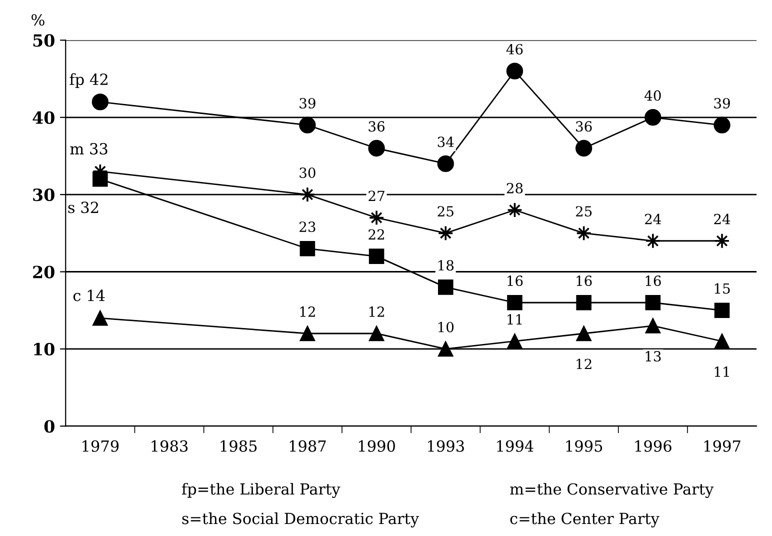  Describe the element at coordinates (446, 142) in the screenshot. I see `data-label: 34` at that location.